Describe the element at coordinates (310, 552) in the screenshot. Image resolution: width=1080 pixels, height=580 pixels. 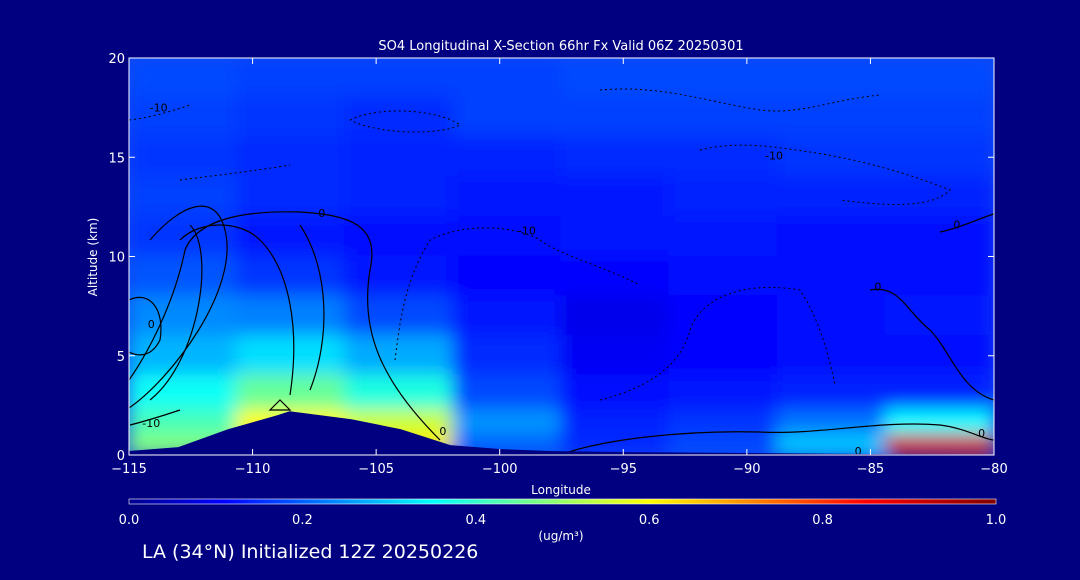
I see `init-info-footer: LA (34°N) Initialized 12Z 20250226` at that location.